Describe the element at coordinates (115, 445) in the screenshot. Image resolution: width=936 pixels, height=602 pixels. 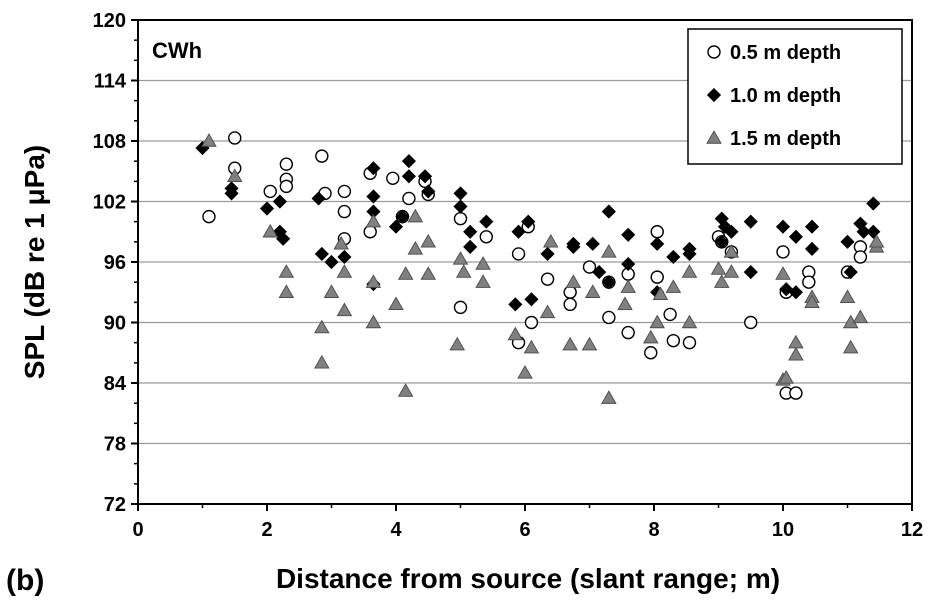
I see `y-tick-label: 78` at that location.